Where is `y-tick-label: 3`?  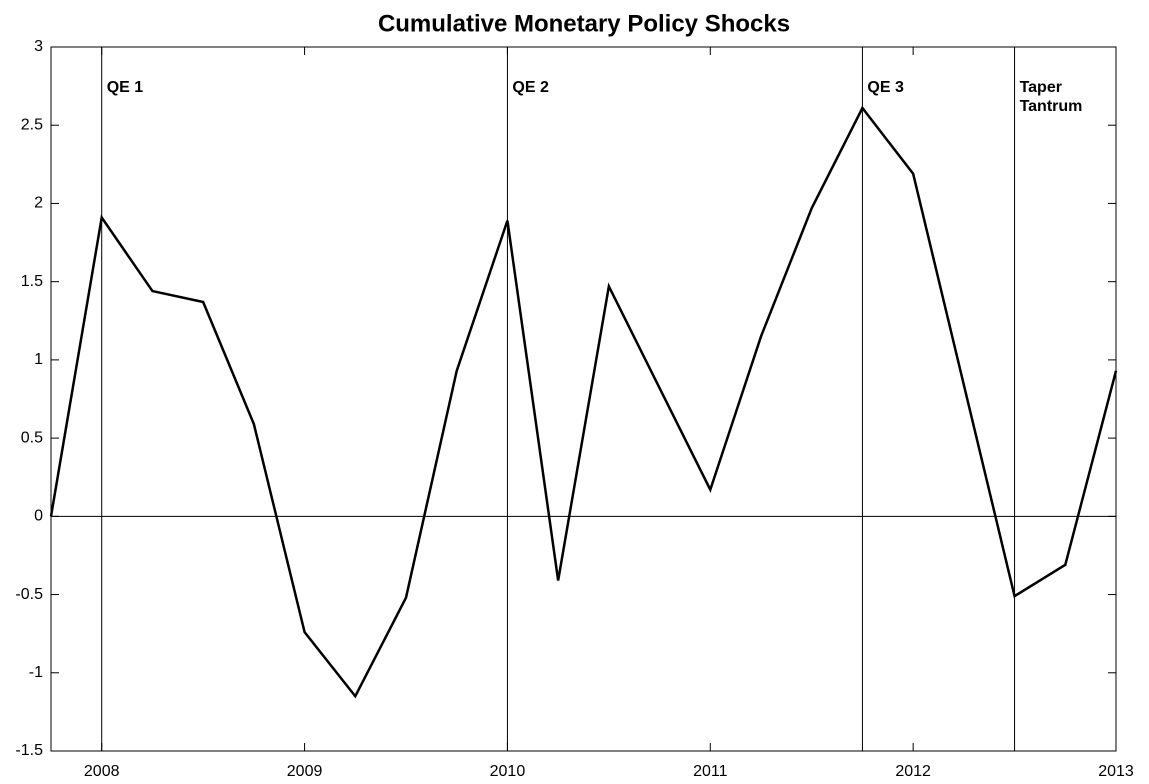
y-tick-label: 3 is located at coordinates (38, 46).